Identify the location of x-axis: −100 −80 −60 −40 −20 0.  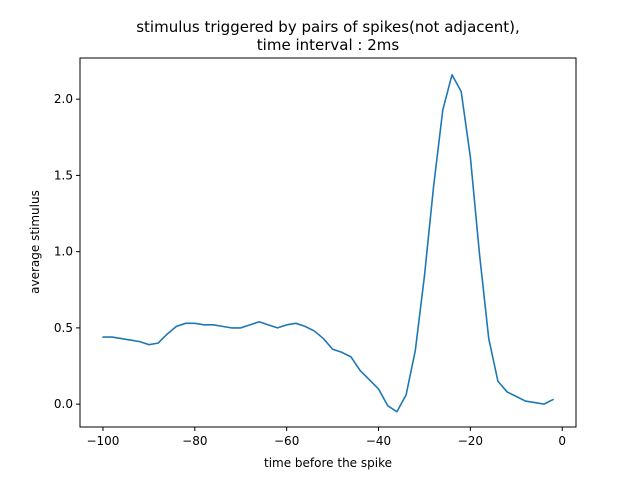
(326, 437).